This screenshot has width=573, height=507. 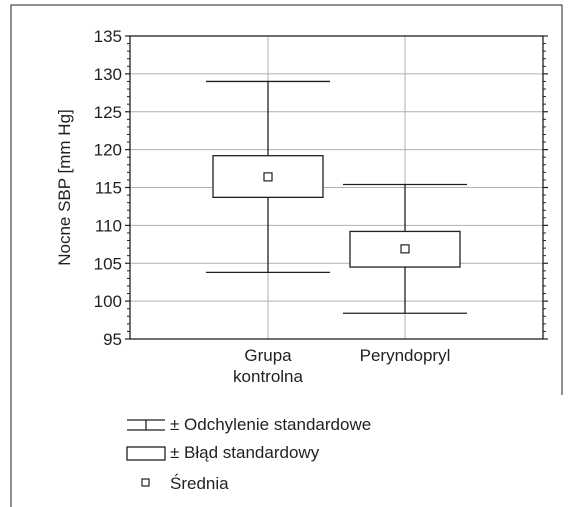 What do you see at coordinates (108, 150) in the screenshot?
I see `y-tick-label: 120` at bounding box center [108, 150].